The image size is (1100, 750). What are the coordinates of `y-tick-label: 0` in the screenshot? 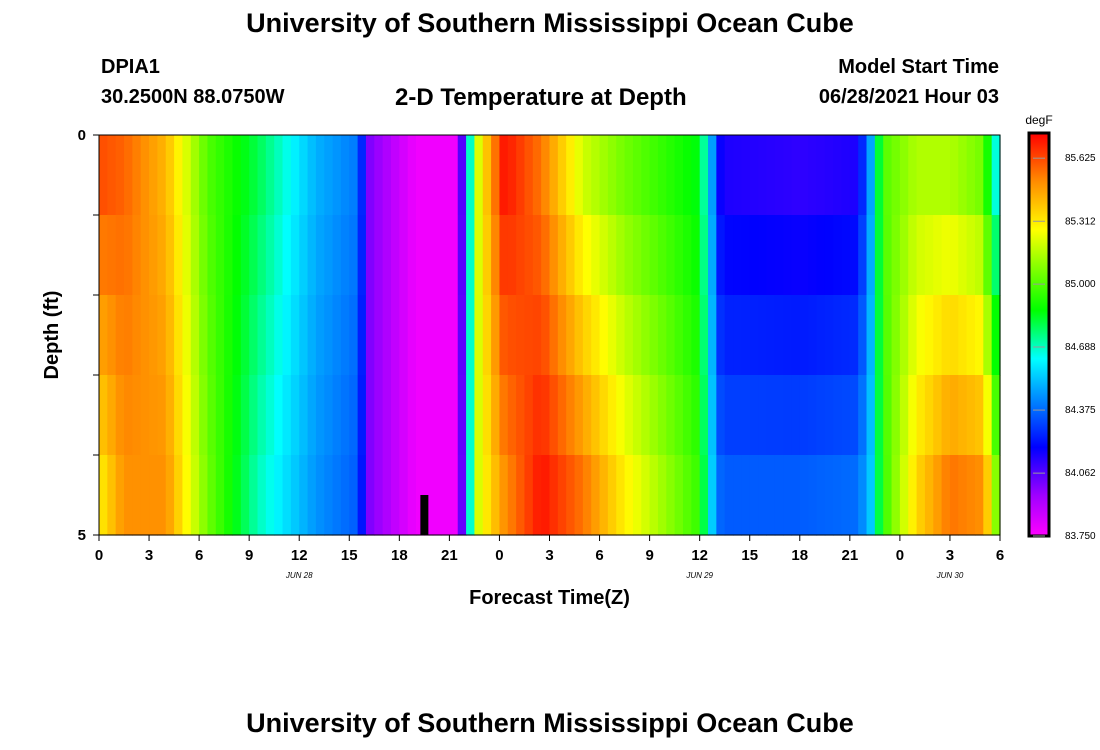 It's located at (82, 135).